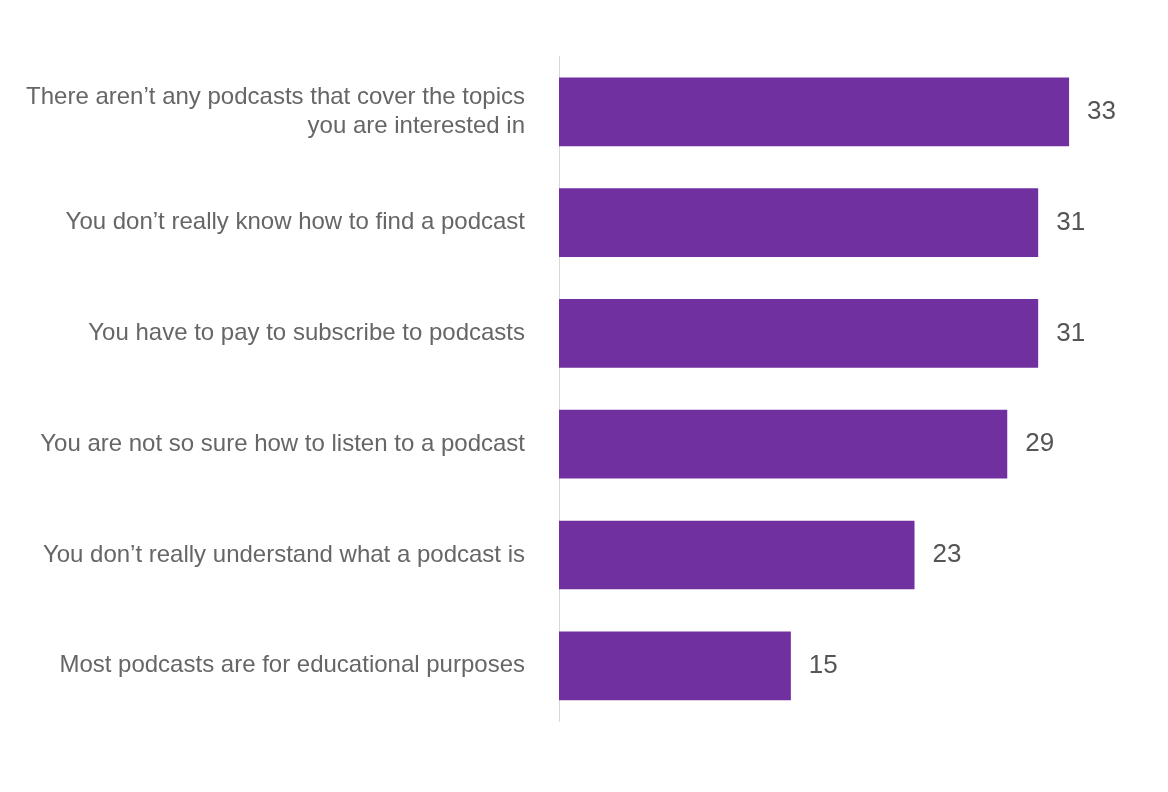 Image resolution: width=1168 pixels, height=792 pixels. Describe the element at coordinates (283, 442) in the screenshot. I see `y-tick-label: You are not so sure how to listen to a podcast` at that location.